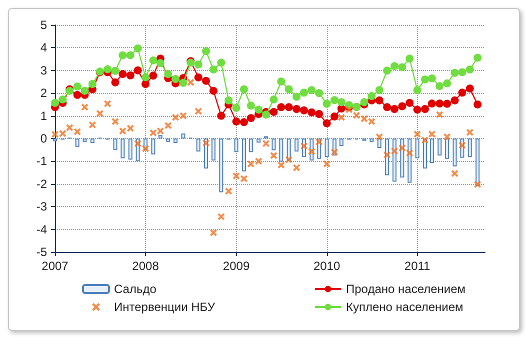 The height and width of the screenshot is (337, 526). I want to click on y-tick-label: 2, so click(44, 93).